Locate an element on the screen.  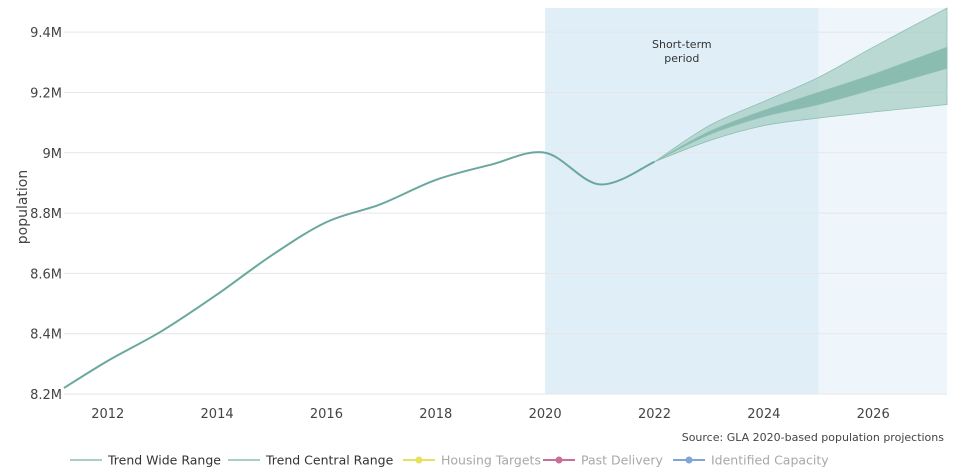
legend-item-trend-central-range: Trend Central Range is located at coordinates (311, 460).